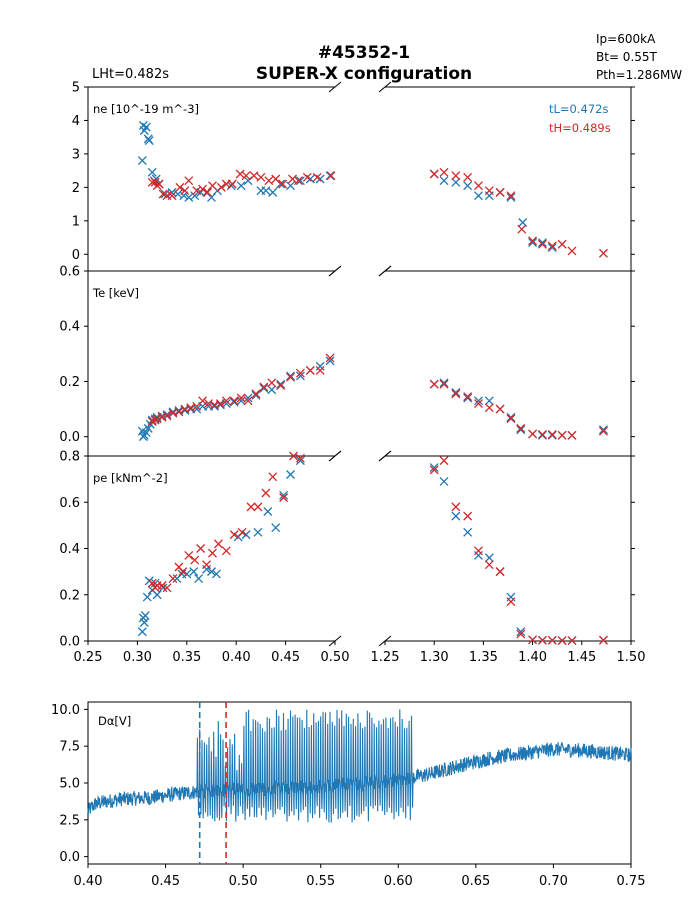  What do you see at coordinates (130, 74) in the screenshot?
I see `lh-time-label: LHt=0.482s` at bounding box center [130, 74].